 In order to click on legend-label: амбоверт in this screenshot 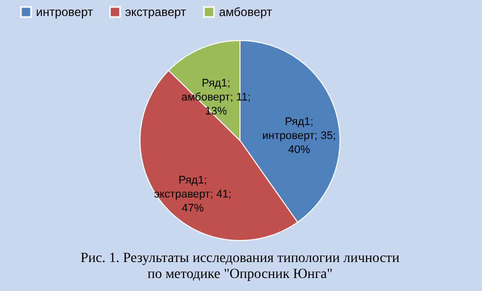, I will do `click(246, 12)`.